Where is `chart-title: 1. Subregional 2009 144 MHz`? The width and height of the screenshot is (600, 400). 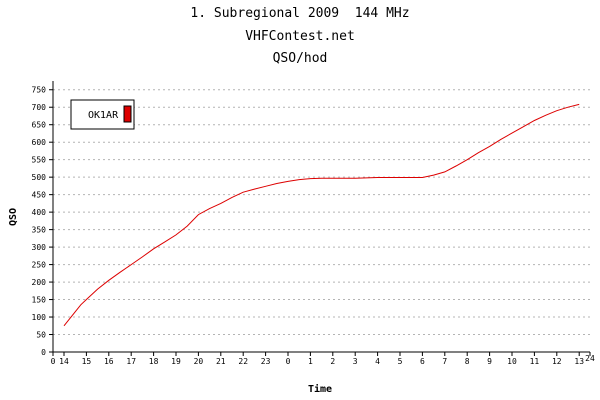
chart-title: 1. Subregional 2009 144 MHz is located at coordinates (300, 13).